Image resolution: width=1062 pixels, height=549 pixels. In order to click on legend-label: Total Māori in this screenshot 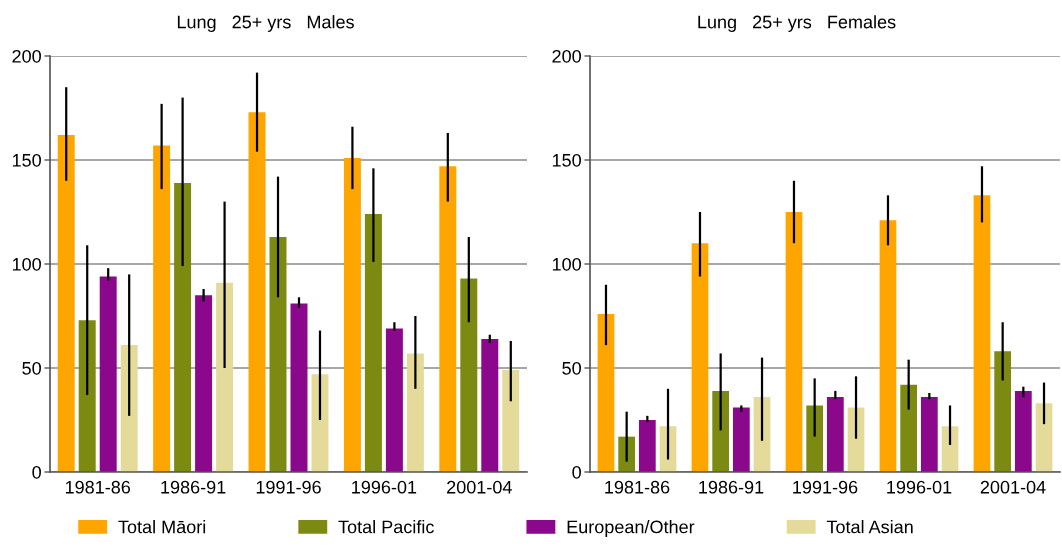, I will do `click(162, 527)`.